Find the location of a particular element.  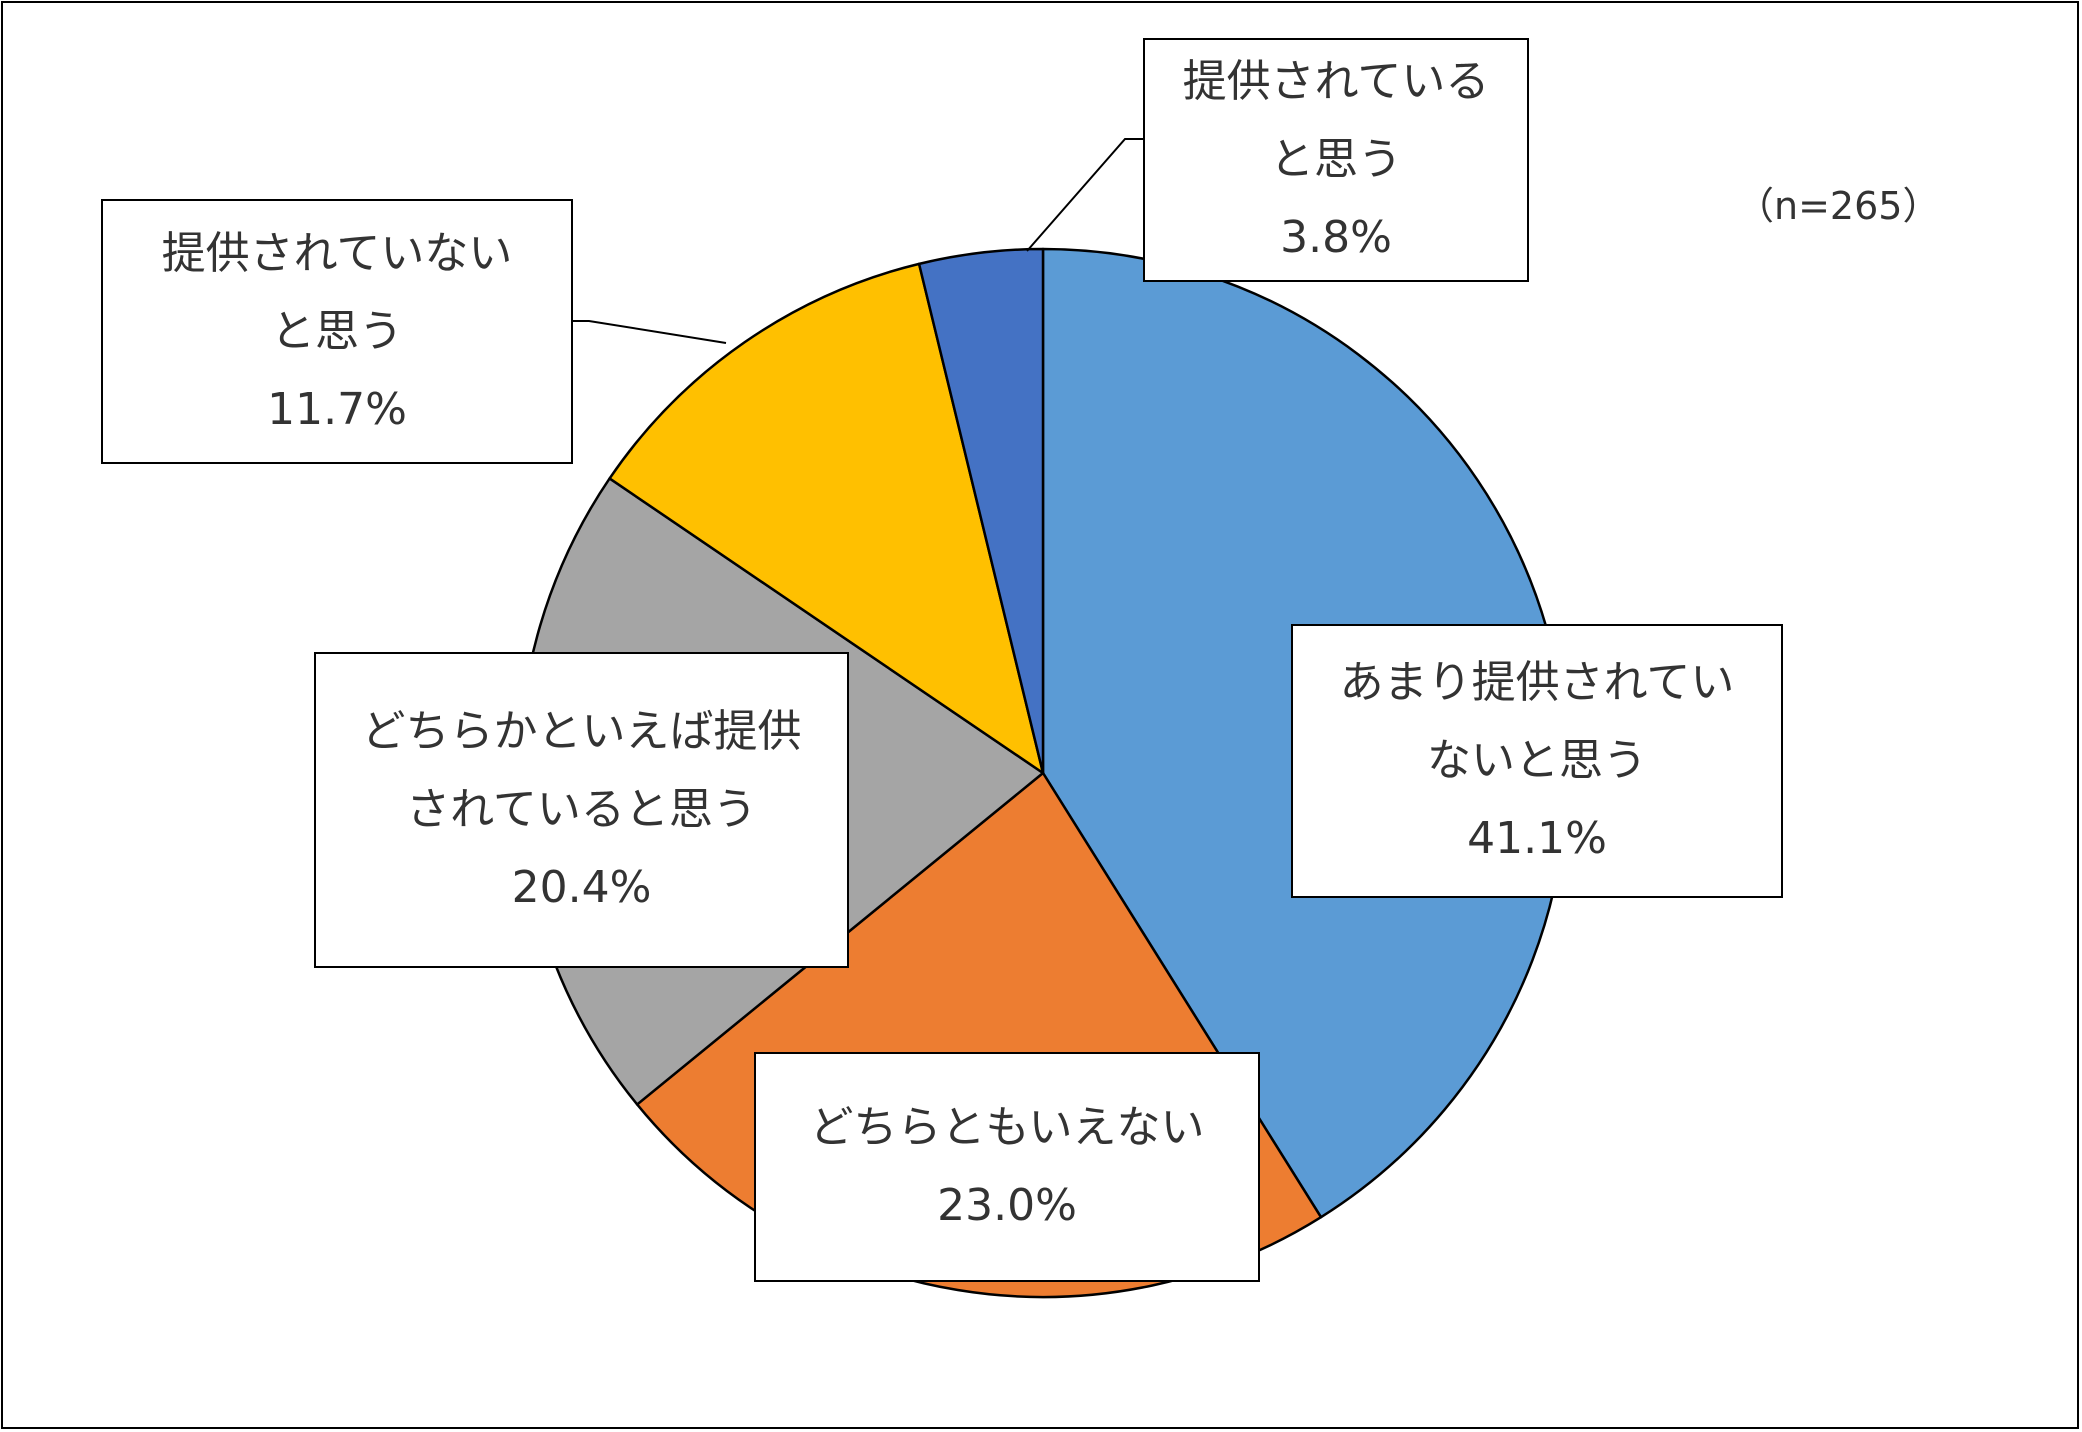

leader-line-provided is located at coordinates (1084, 195).